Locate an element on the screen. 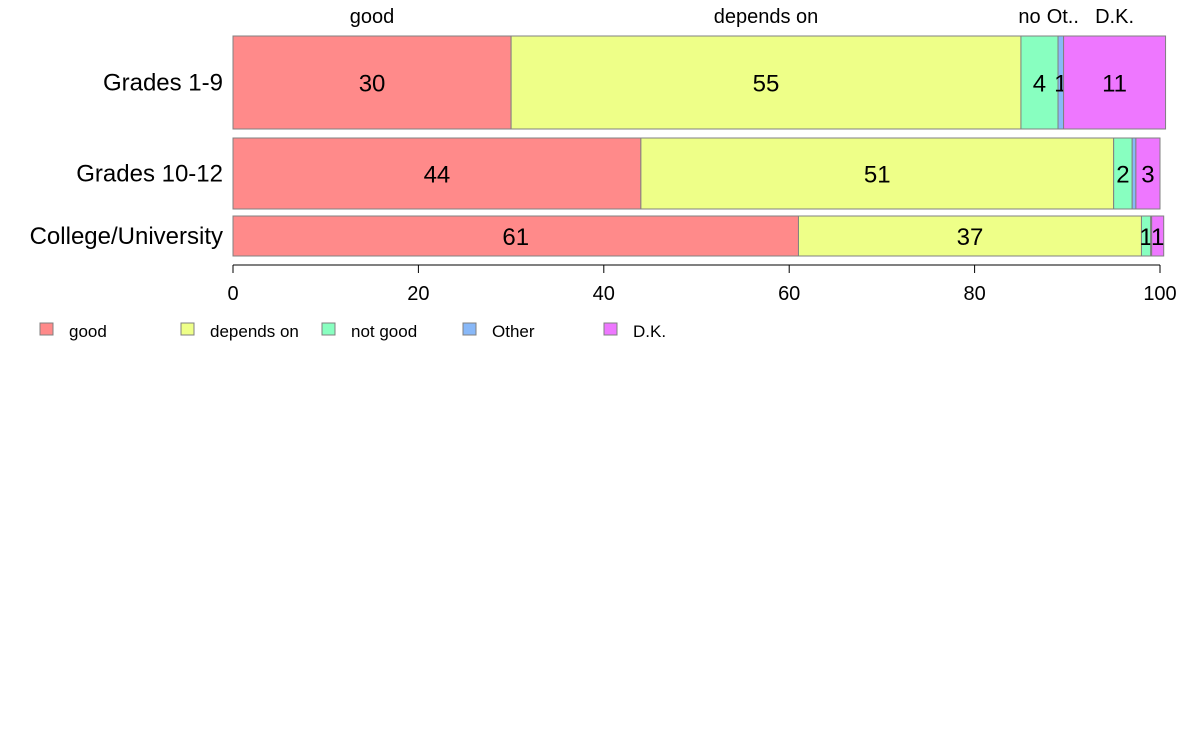  data-label-1-2: 2 is located at coordinates (1122, 175).